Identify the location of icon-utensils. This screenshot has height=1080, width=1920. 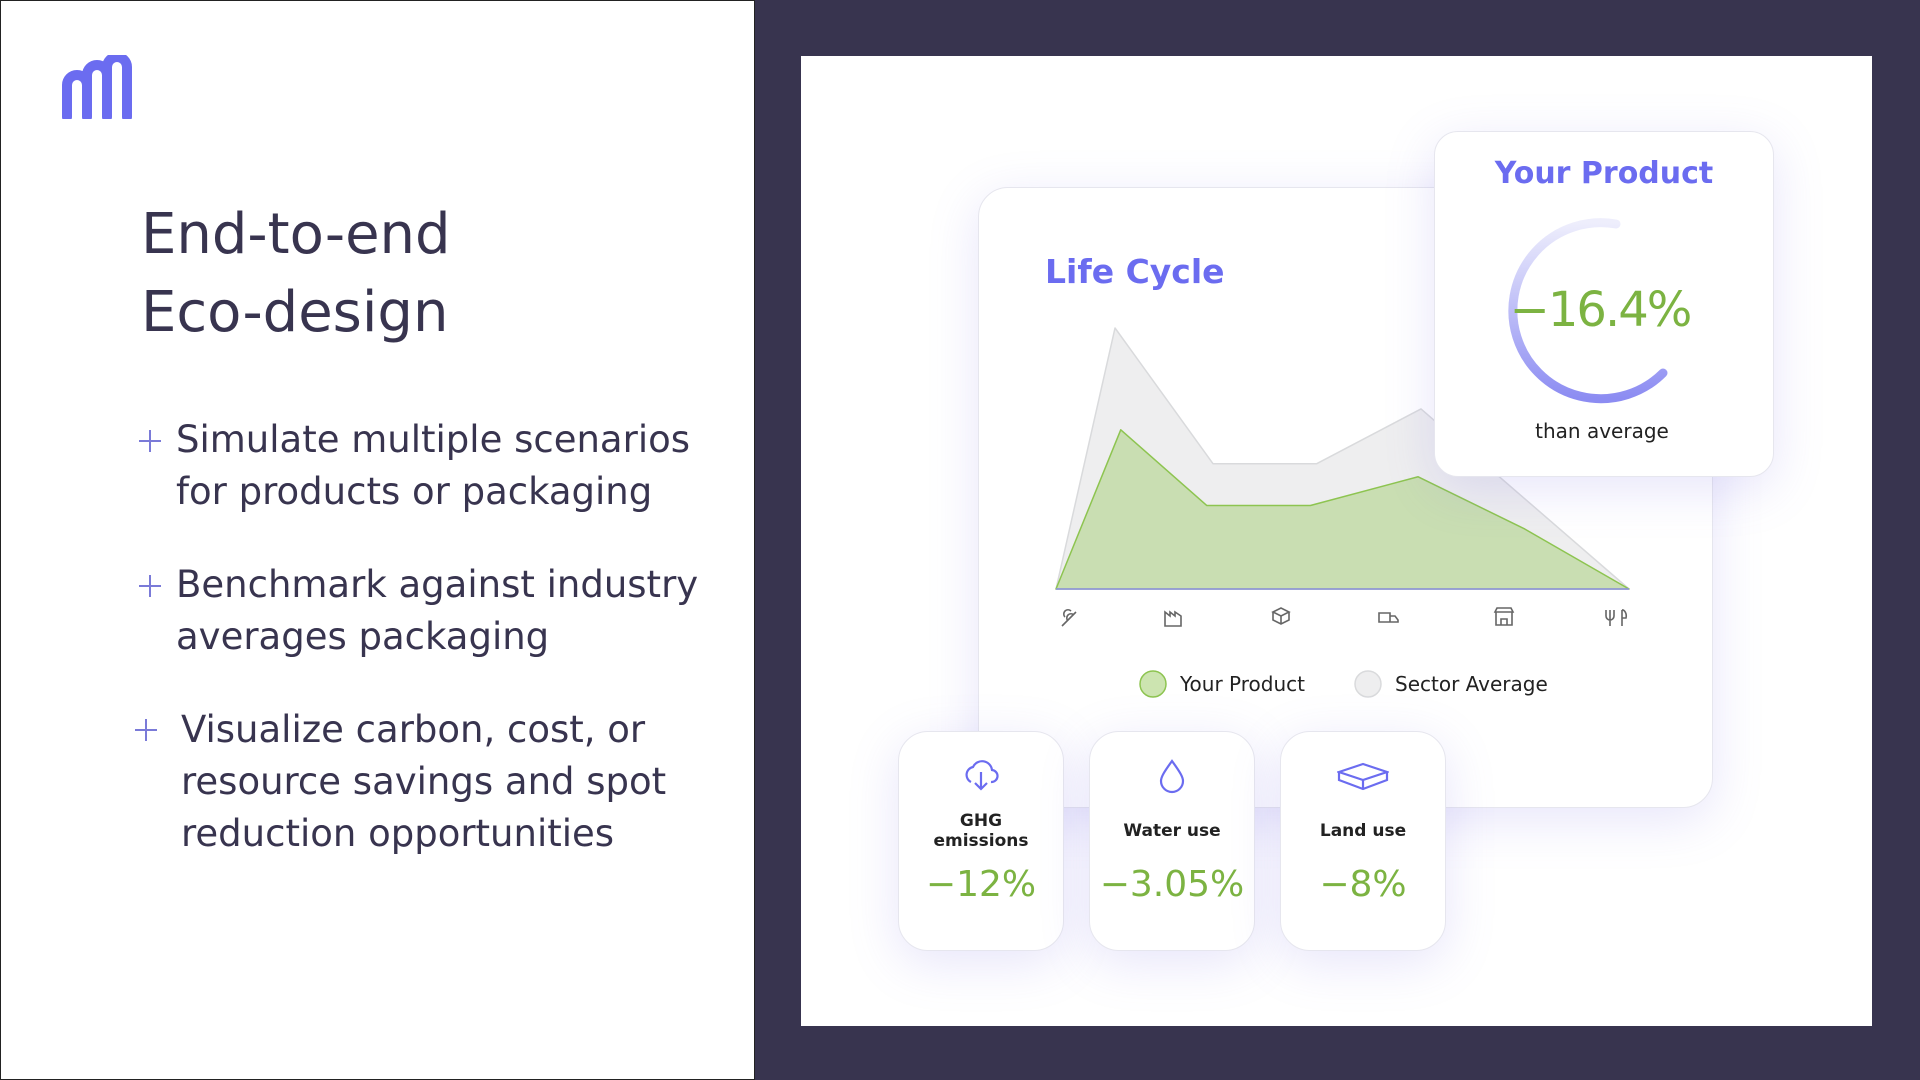
(1616, 617).